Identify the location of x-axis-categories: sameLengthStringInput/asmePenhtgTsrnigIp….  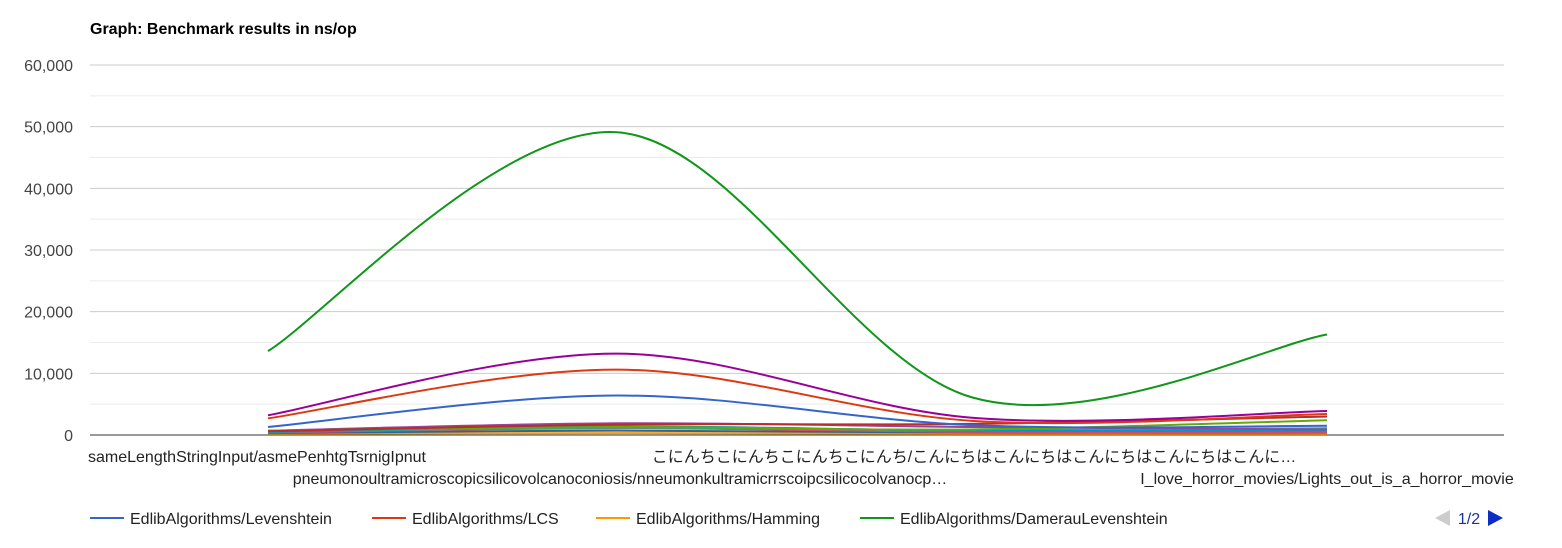
(801, 468).